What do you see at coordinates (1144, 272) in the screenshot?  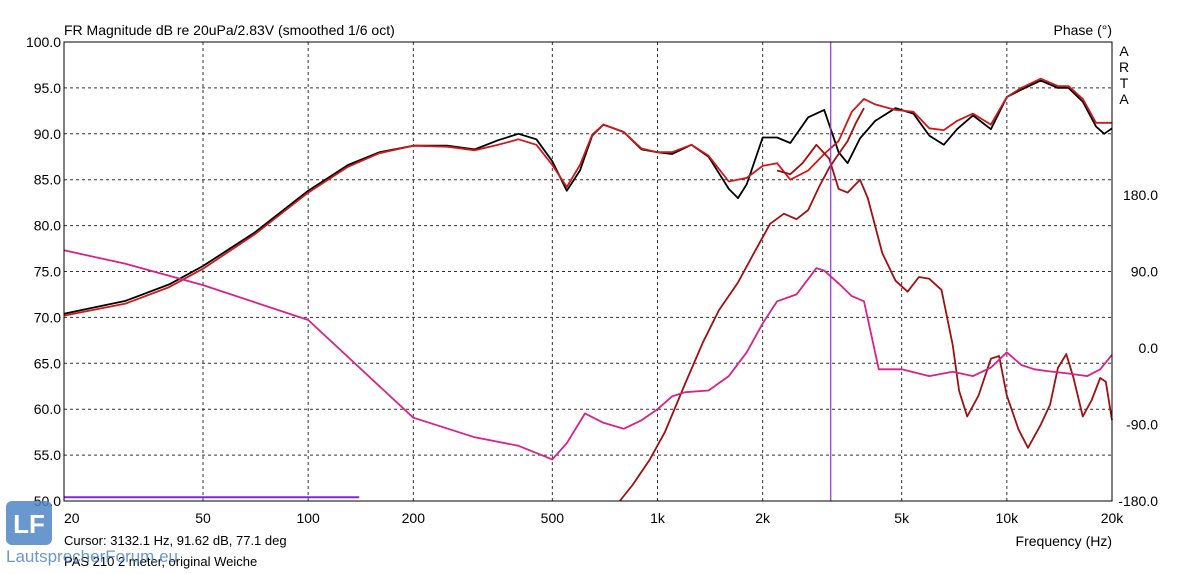 I see `y2-tick-label: 90.0` at bounding box center [1144, 272].